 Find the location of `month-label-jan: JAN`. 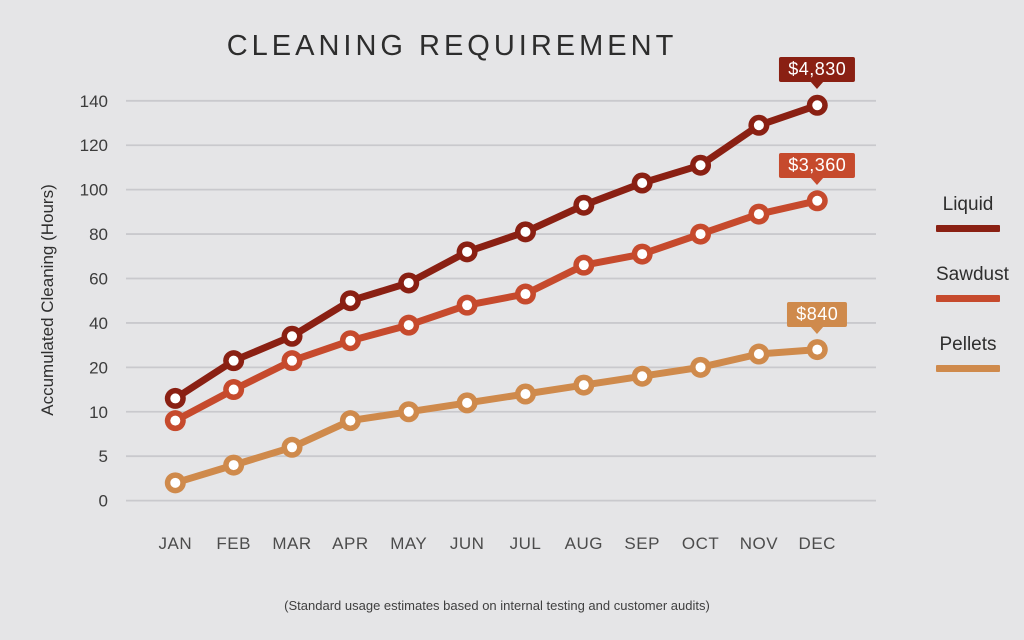

month-label-jan: JAN is located at coordinates (175, 543).